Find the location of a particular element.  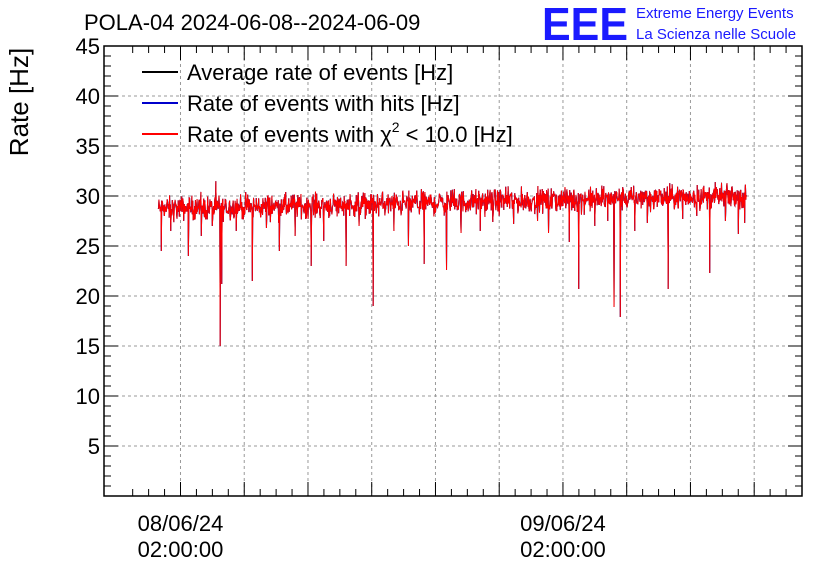

brand-line-2: La Scienza nelle Scuole is located at coordinates (716, 34).